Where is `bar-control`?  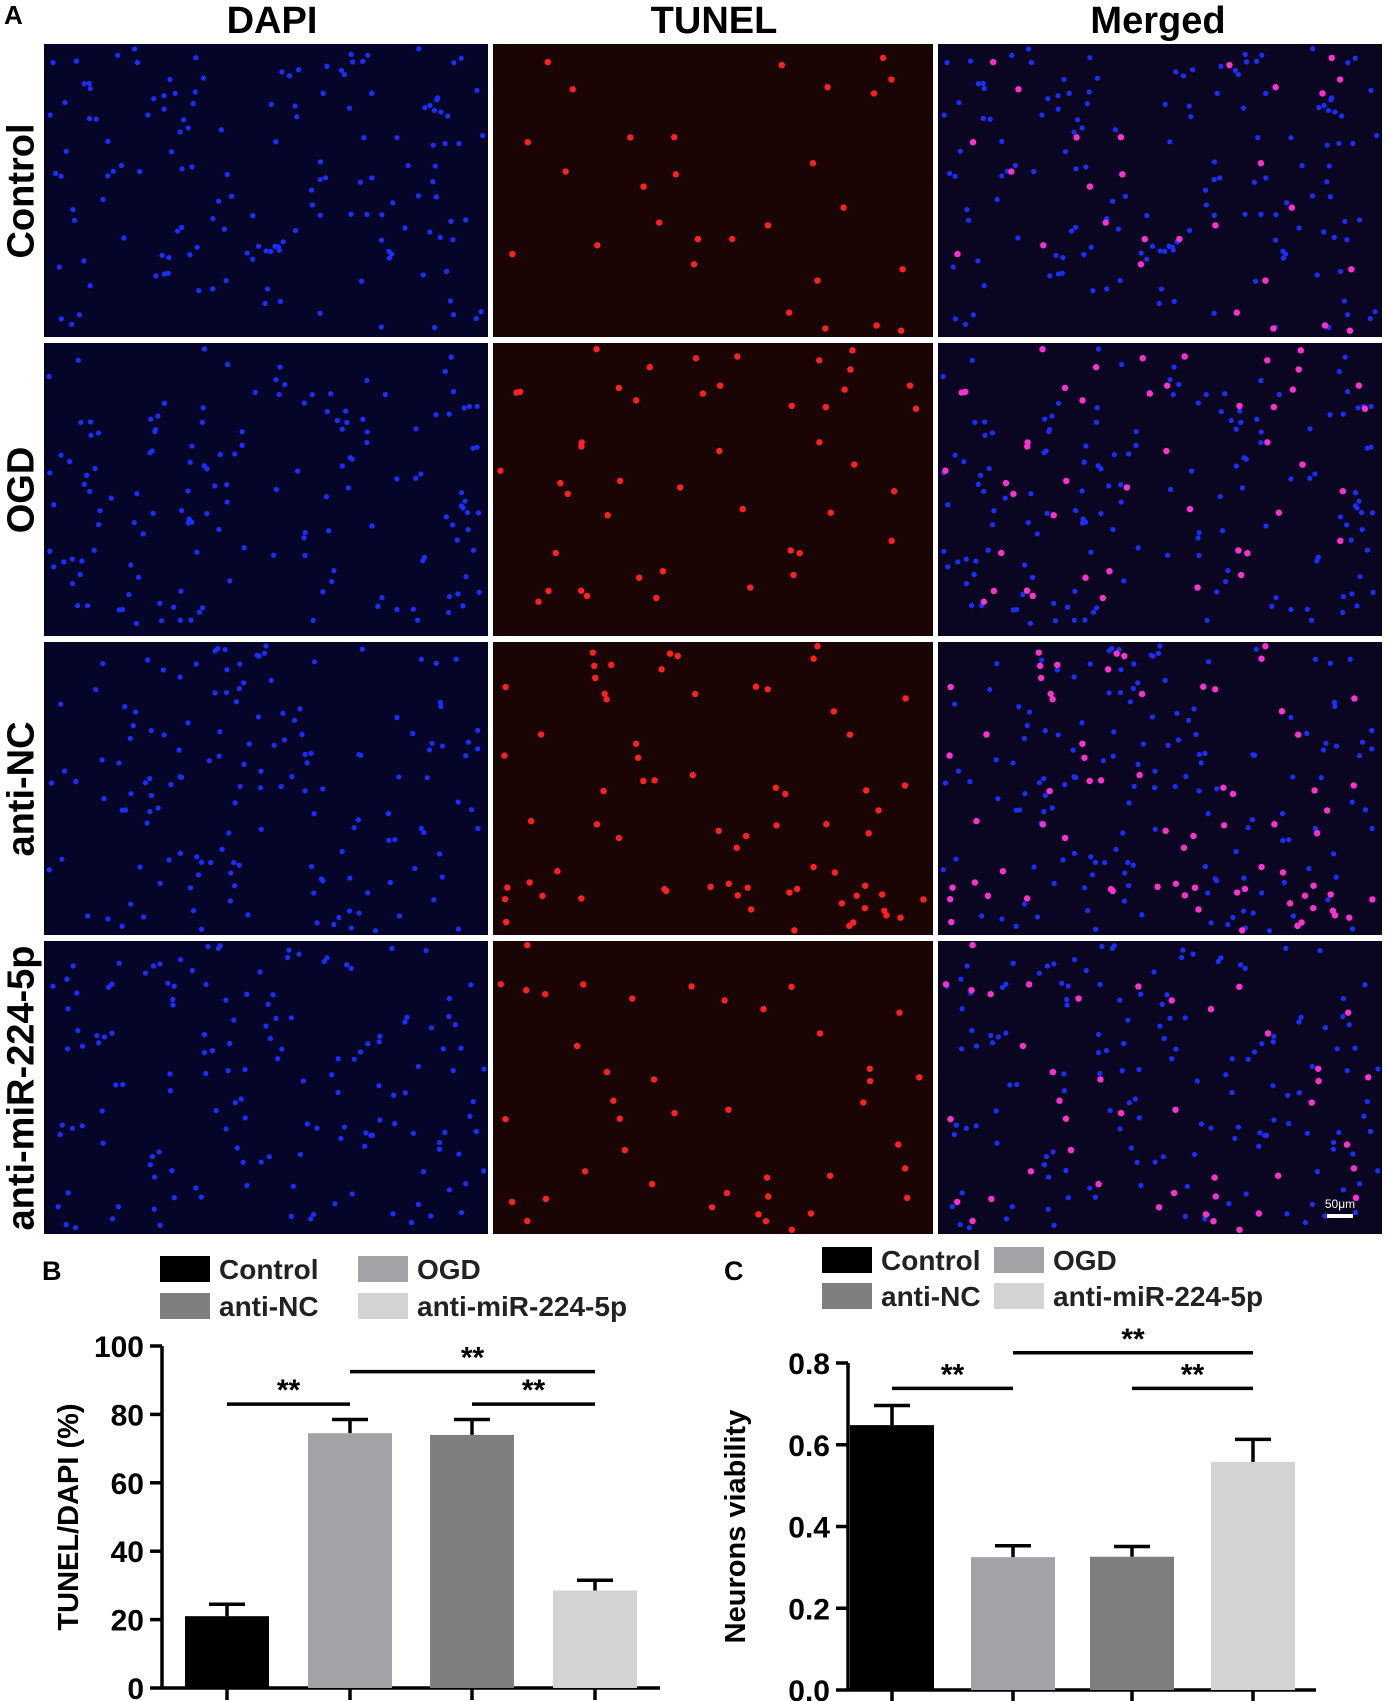
bar-control is located at coordinates (227, 1652).